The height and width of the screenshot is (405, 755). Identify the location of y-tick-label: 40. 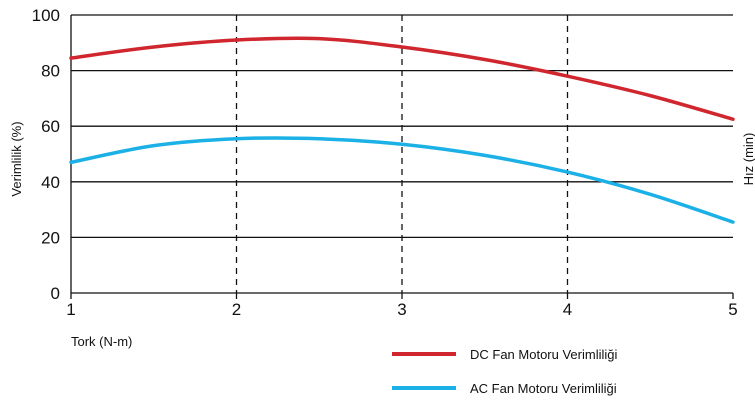
(50, 182).